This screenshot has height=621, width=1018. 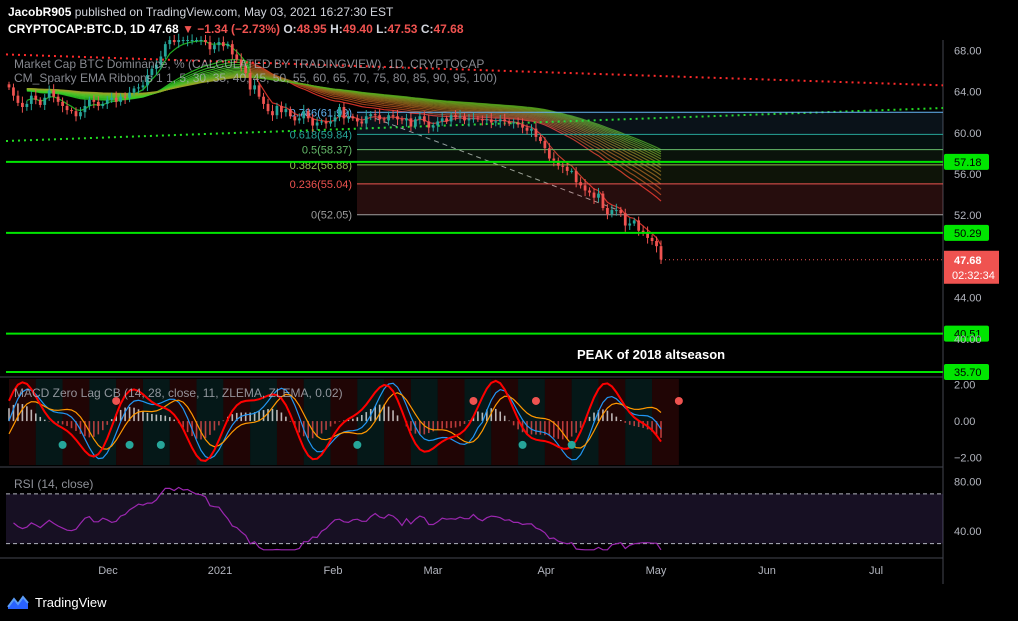 What do you see at coordinates (231, 29) in the screenshot?
I see `price-change: ▼ −1.34 (−2.73%)` at bounding box center [231, 29].